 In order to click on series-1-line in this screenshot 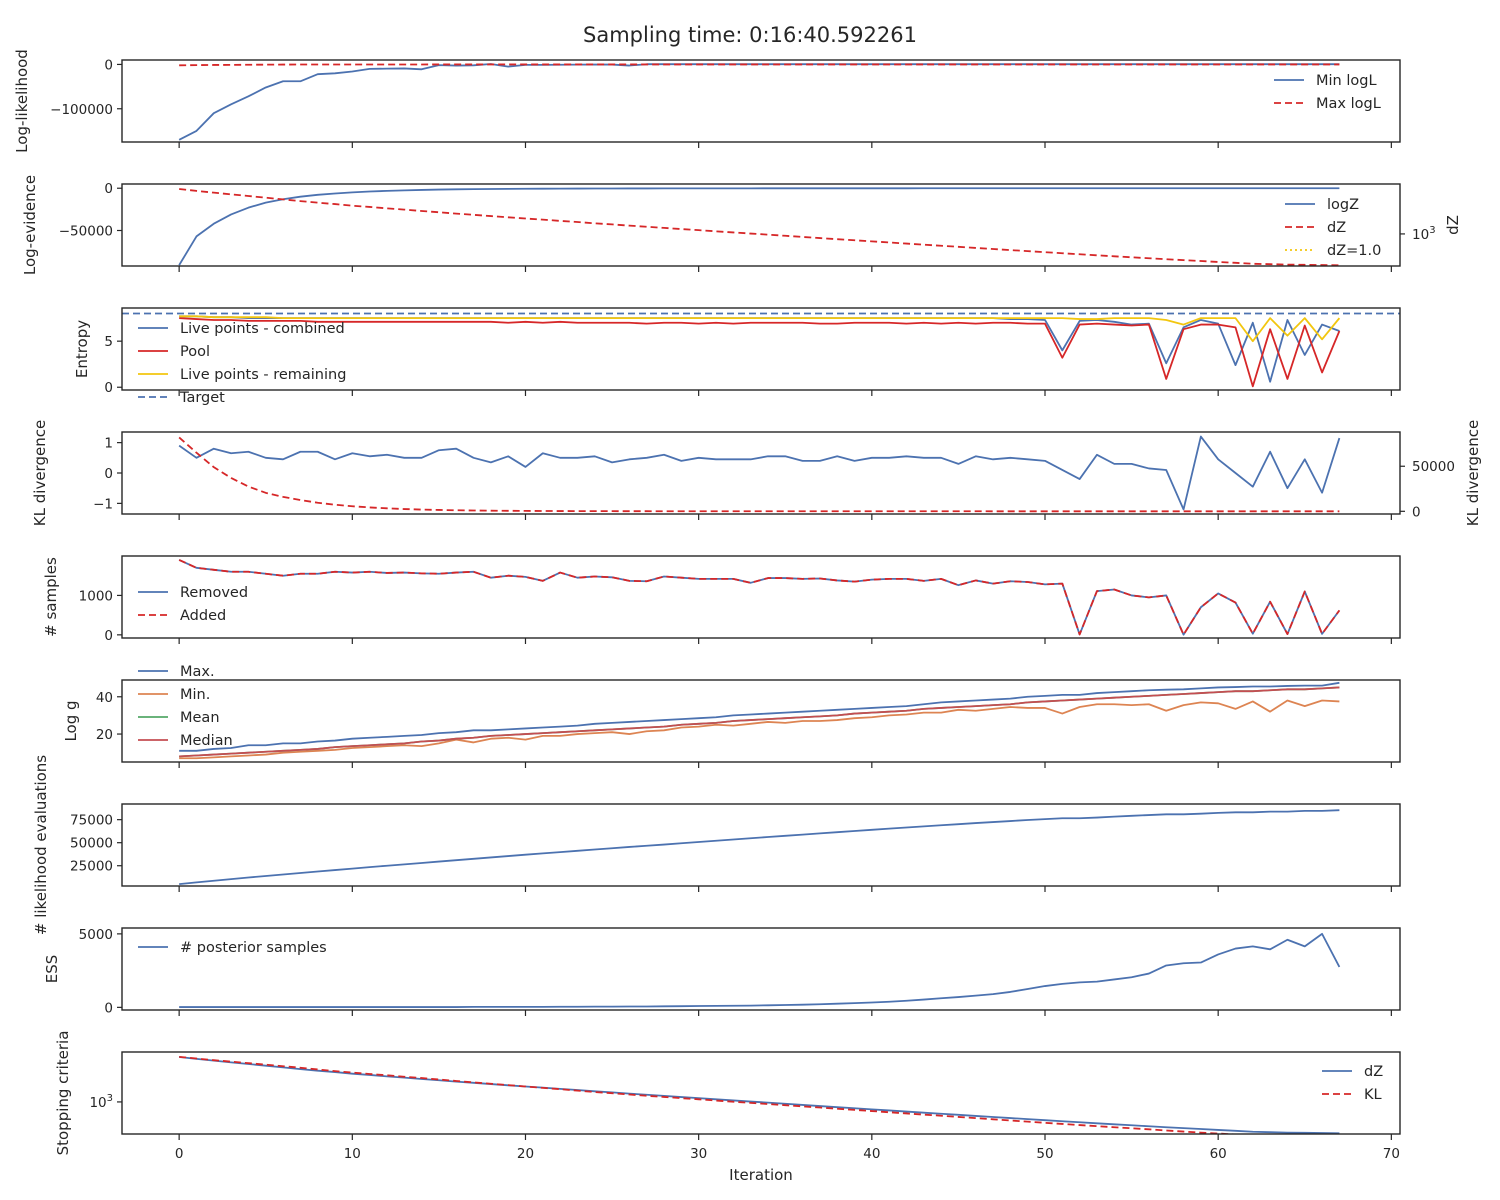, I will do `click(759, 474)`.